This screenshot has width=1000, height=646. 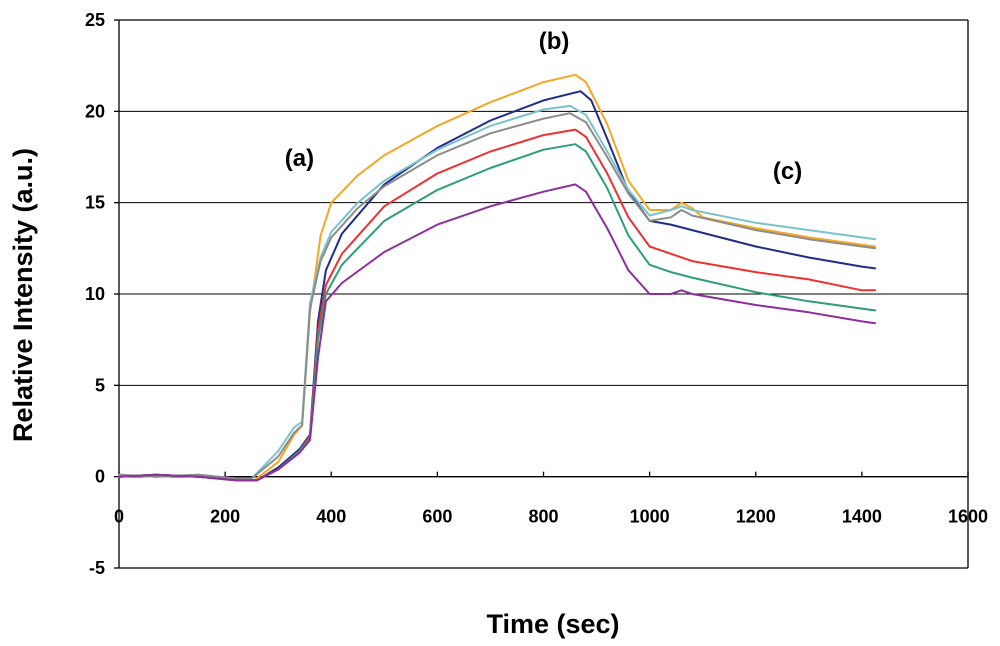 I want to click on x-tick-label-1000: 1000, so click(x=650, y=517).